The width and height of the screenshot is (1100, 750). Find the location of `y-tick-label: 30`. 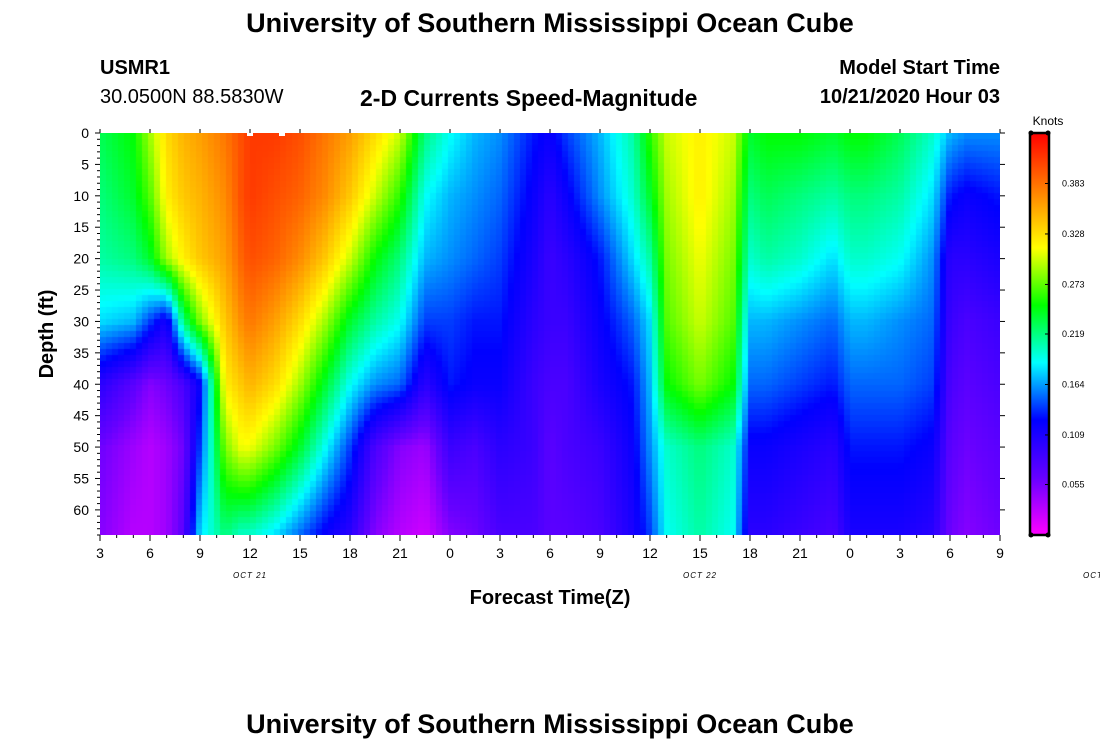

y-tick-label: 30 is located at coordinates (81, 321).